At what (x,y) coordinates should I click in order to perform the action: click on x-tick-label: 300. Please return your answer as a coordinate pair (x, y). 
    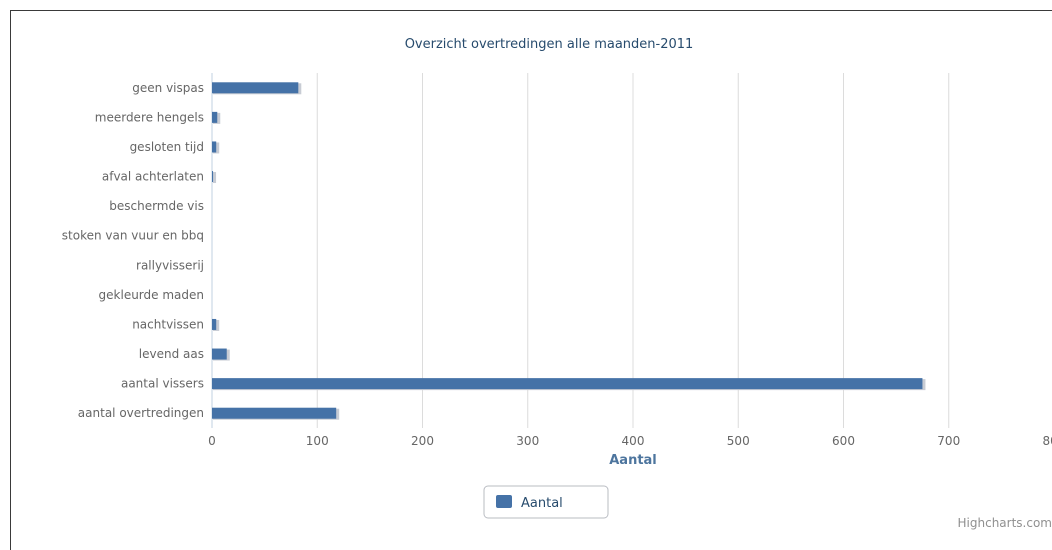
    Looking at the image, I should click on (527, 441).